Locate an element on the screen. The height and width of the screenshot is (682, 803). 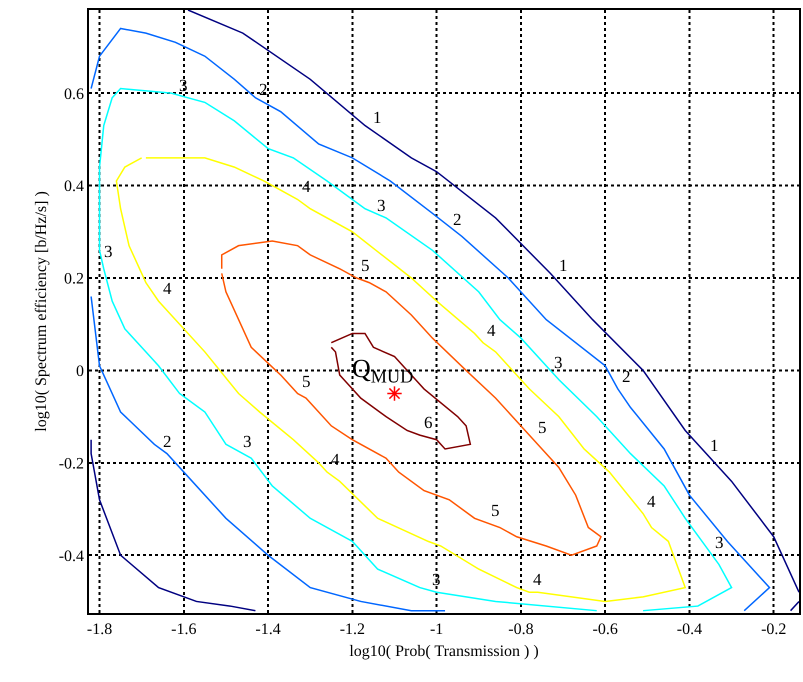
x-tick-label: -0.2 is located at coordinates (773, 629).